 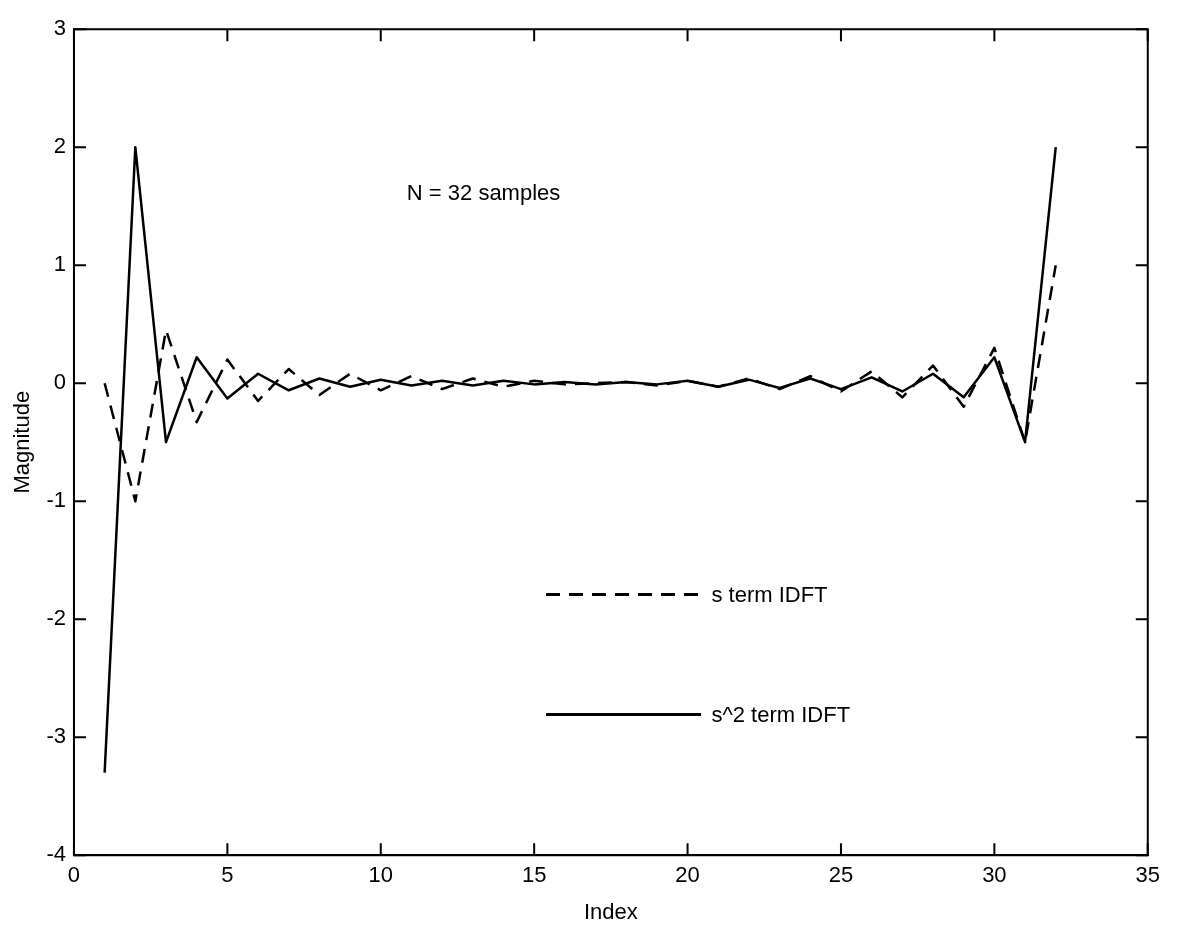 I want to click on x-tick-label: 10, so click(x=380, y=875).